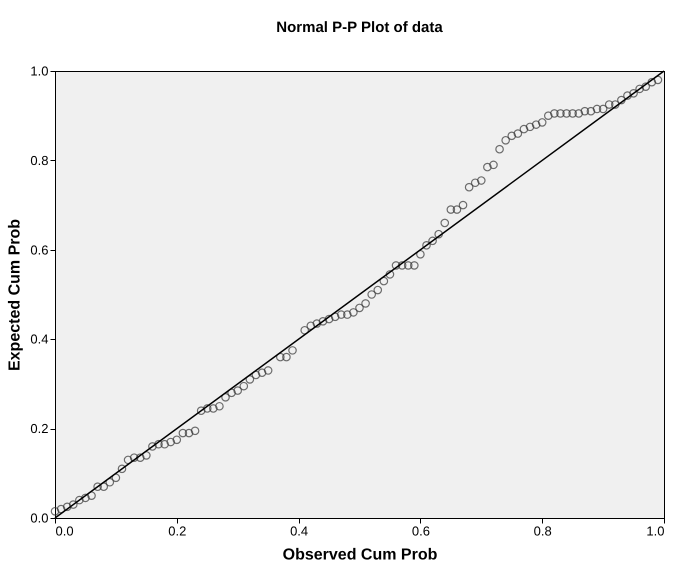 Image resolution: width=683 pixels, height=567 pixels. I want to click on x-tick-label: 0.6, so click(421, 531).